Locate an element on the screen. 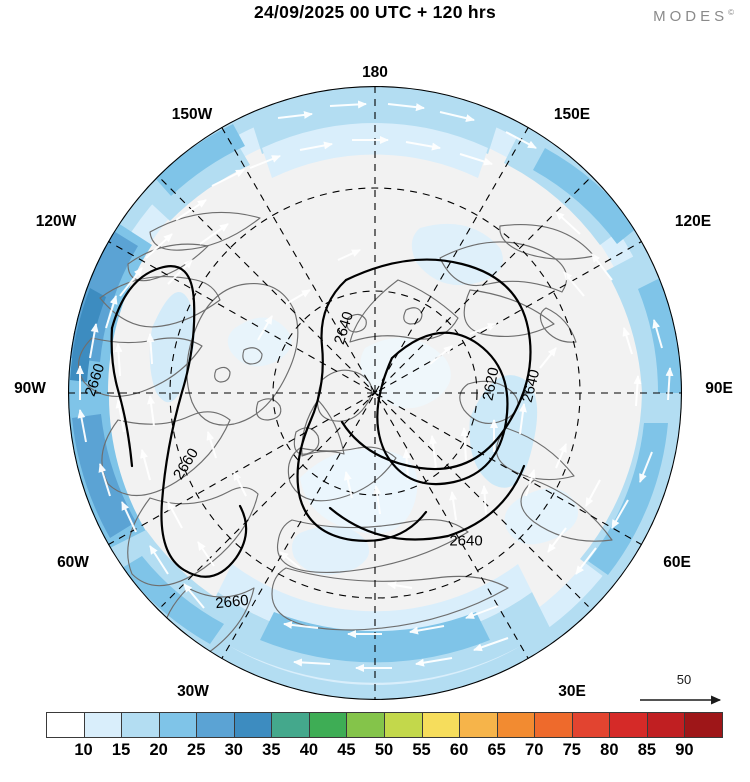  contour-label-2660-c: 2660 is located at coordinates (232, 602).